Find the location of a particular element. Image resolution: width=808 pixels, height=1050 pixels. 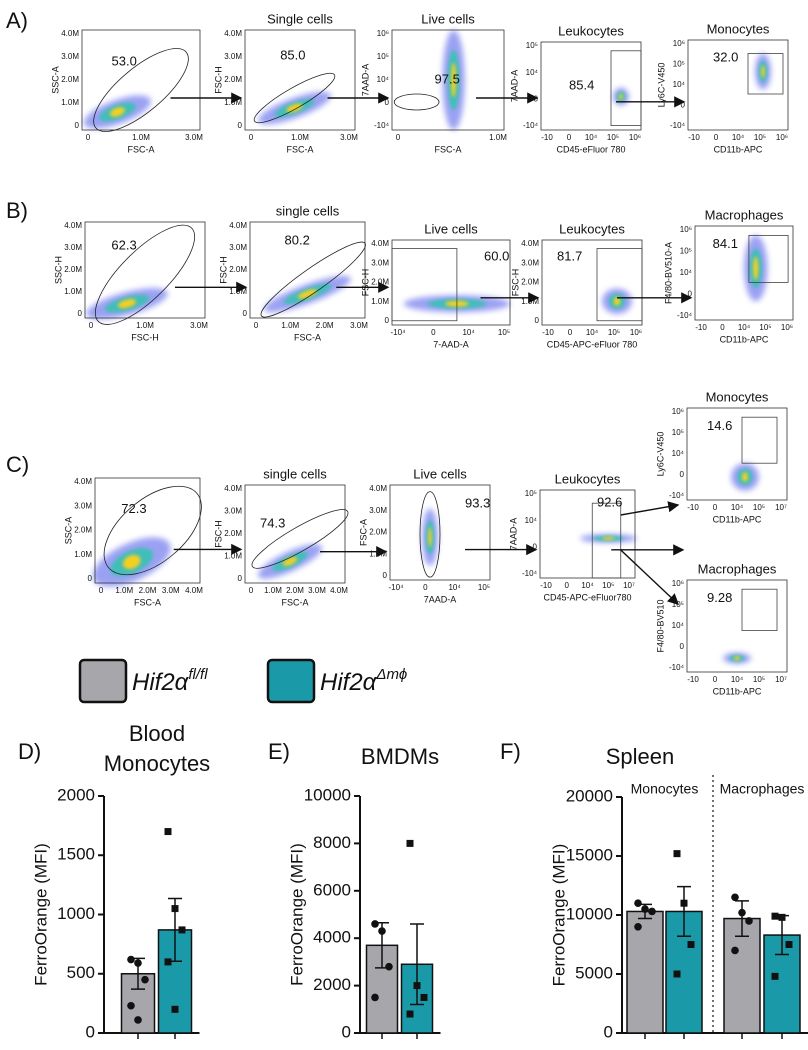

arrow is located at coordinates (650, 577).